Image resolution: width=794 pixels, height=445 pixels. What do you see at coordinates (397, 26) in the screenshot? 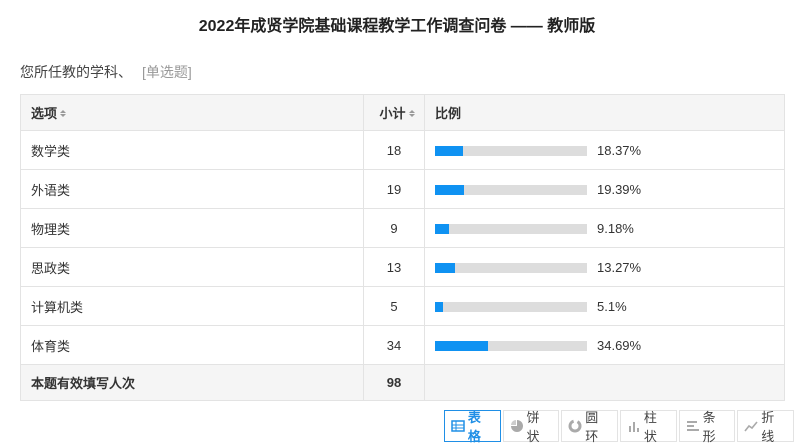
I see `page-title: 2022年成贤学院基础课程教学工作调查问卷 —— 教师版` at bounding box center [397, 26].